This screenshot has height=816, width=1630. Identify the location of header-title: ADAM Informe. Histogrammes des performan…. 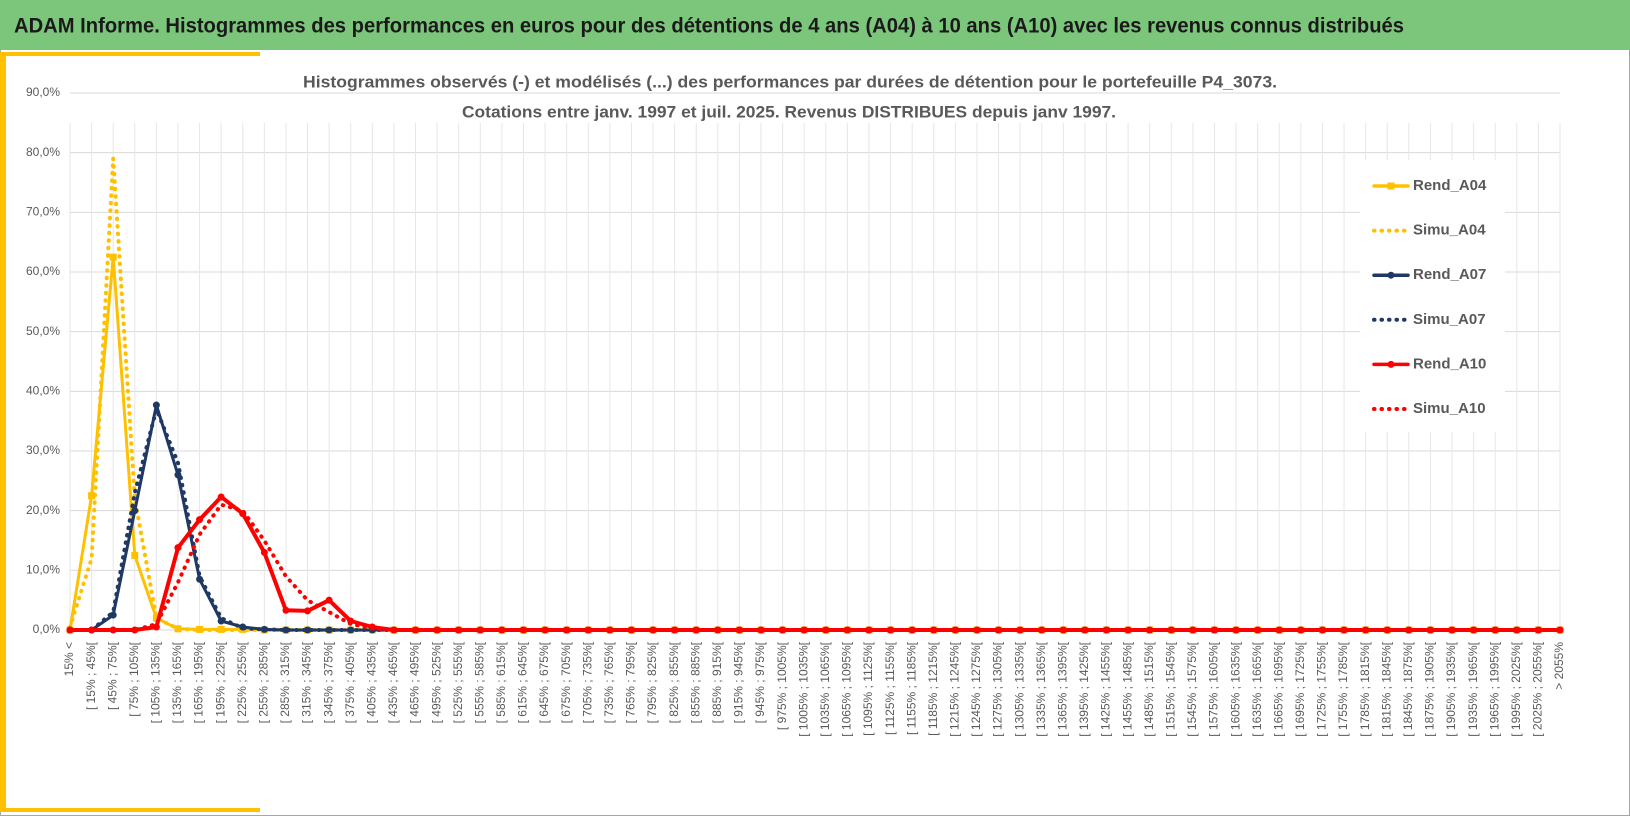
(709, 26).